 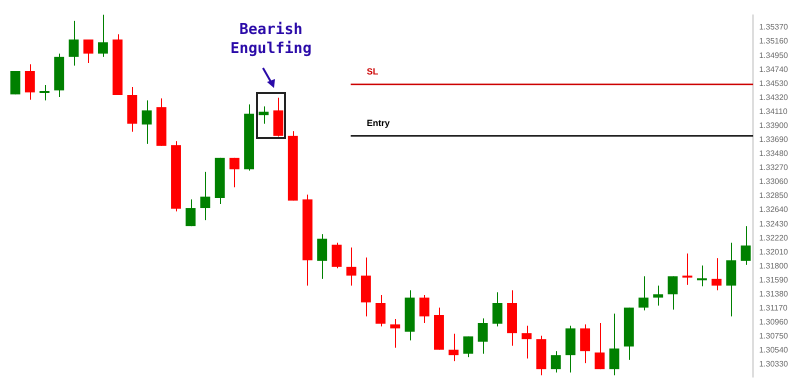 What do you see at coordinates (773, 111) in the screenshot?
I see `y-tick-label: 1.34110` at bounding box center [773, 111].